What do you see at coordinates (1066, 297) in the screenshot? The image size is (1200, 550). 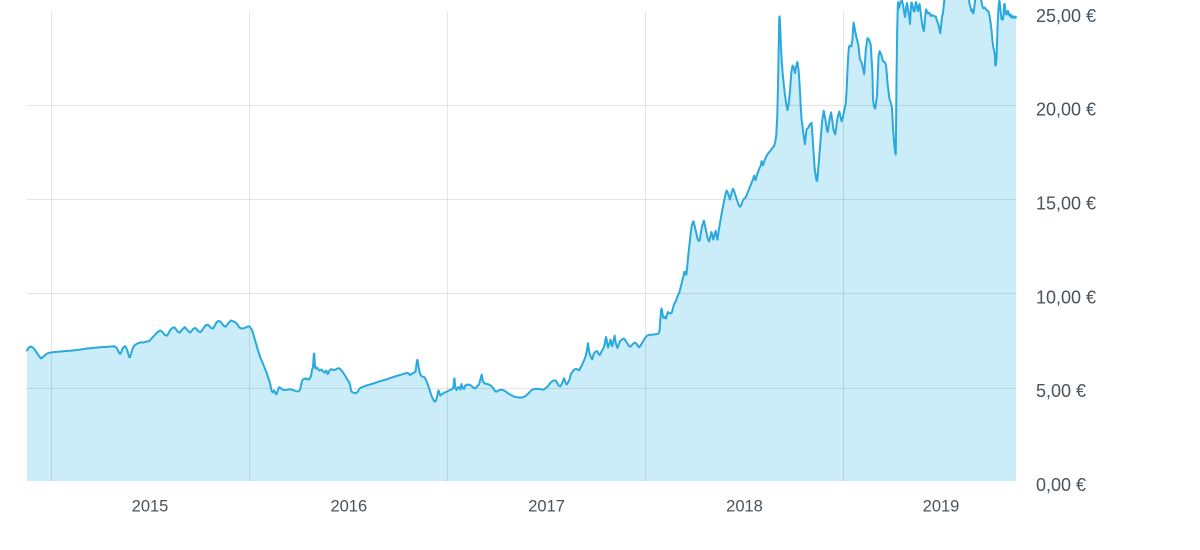 I see `svg-text: 10,00 €` at bounding box center [1066, 297].